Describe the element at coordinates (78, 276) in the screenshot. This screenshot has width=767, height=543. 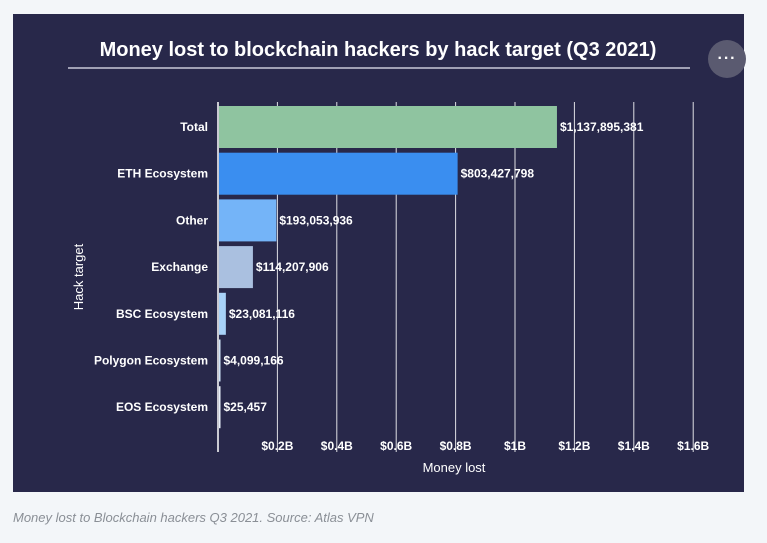
I see `y-axis-label: Hack target` at that location.